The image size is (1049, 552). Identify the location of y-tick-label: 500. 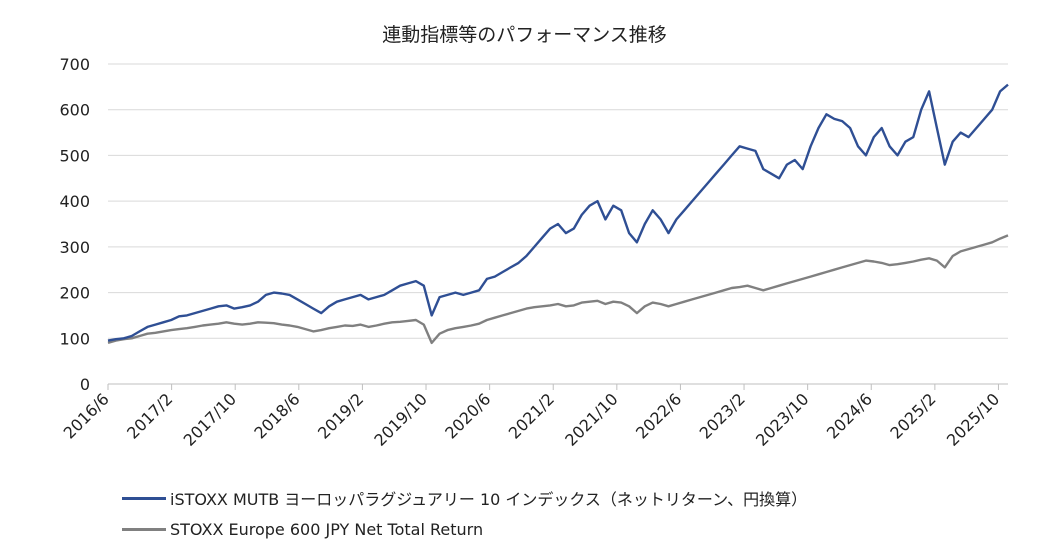
(74, 155).